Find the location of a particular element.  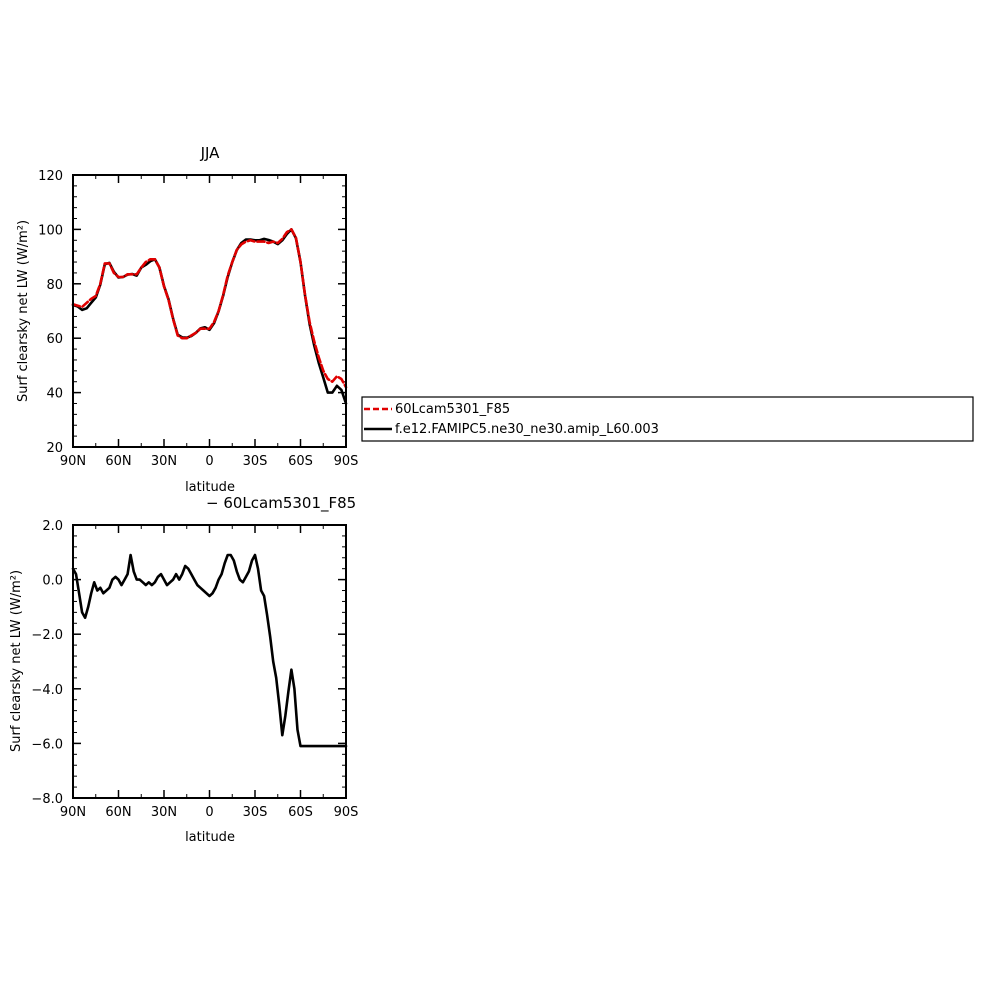

bottom-panel-xlabel: latitude is located at coordinates (210, 837).